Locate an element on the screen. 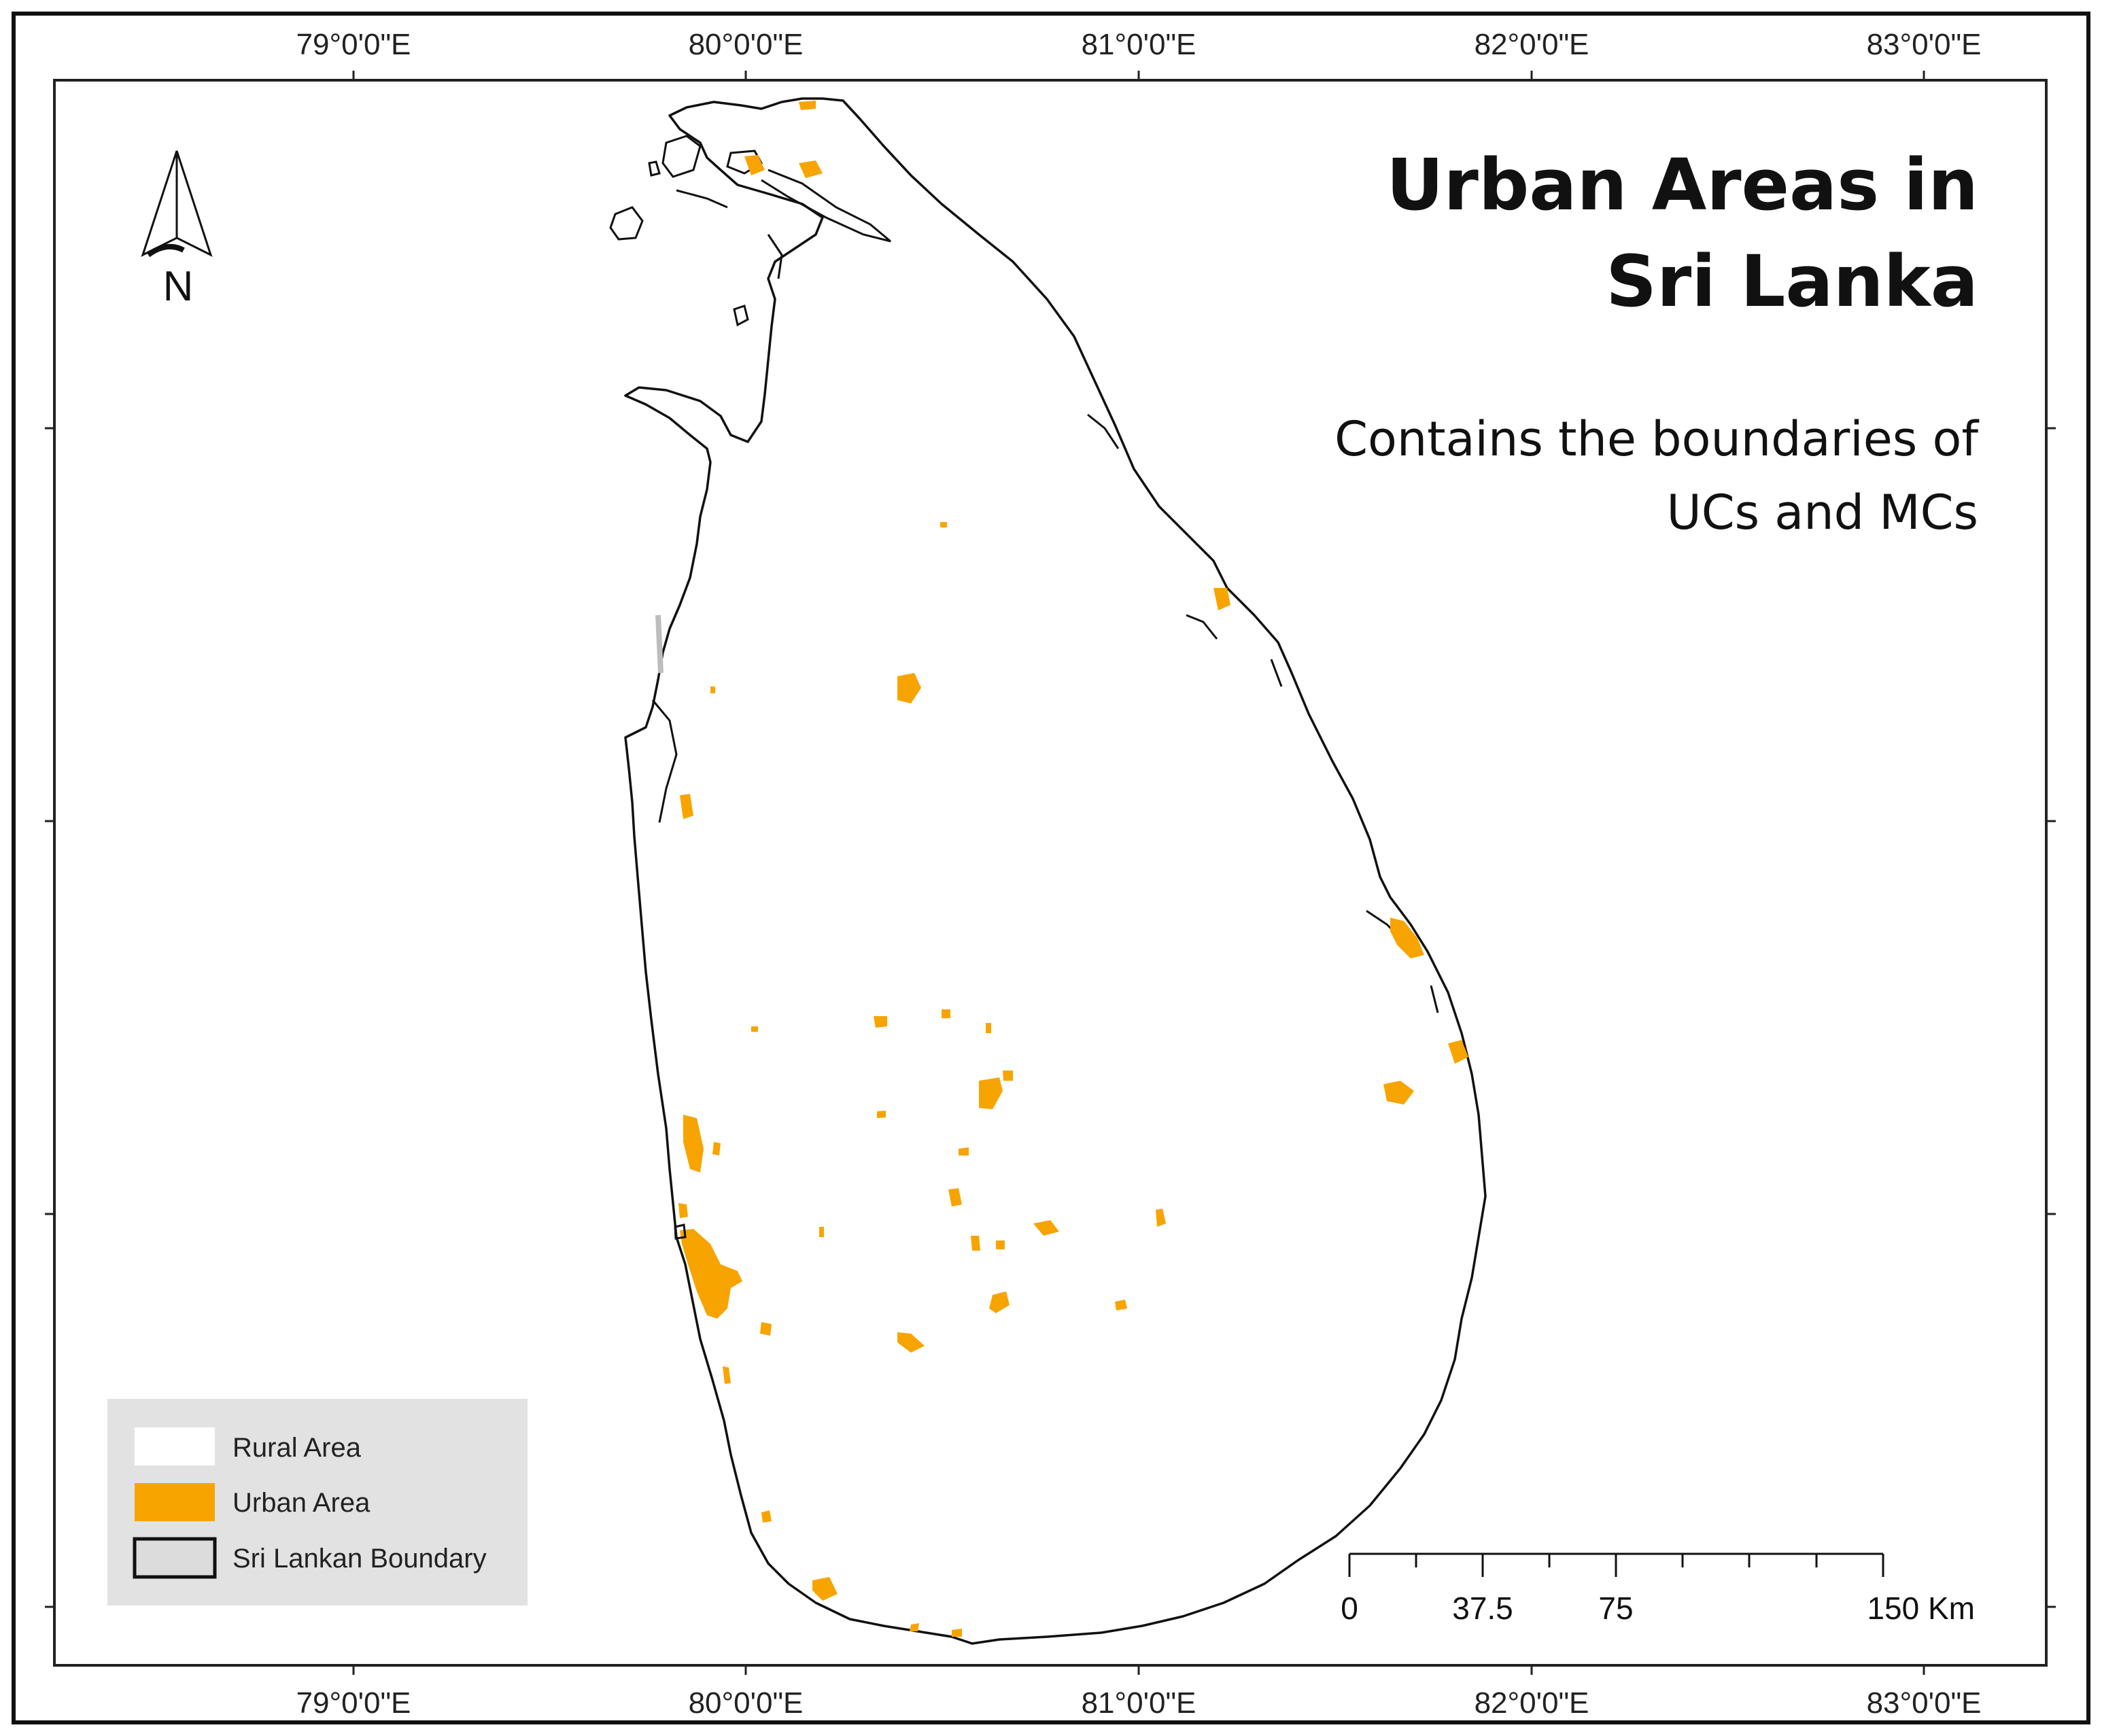 This screenshot has height=1736, width=2102. scale-label: 75 is located at coordinates (1615, 1608).